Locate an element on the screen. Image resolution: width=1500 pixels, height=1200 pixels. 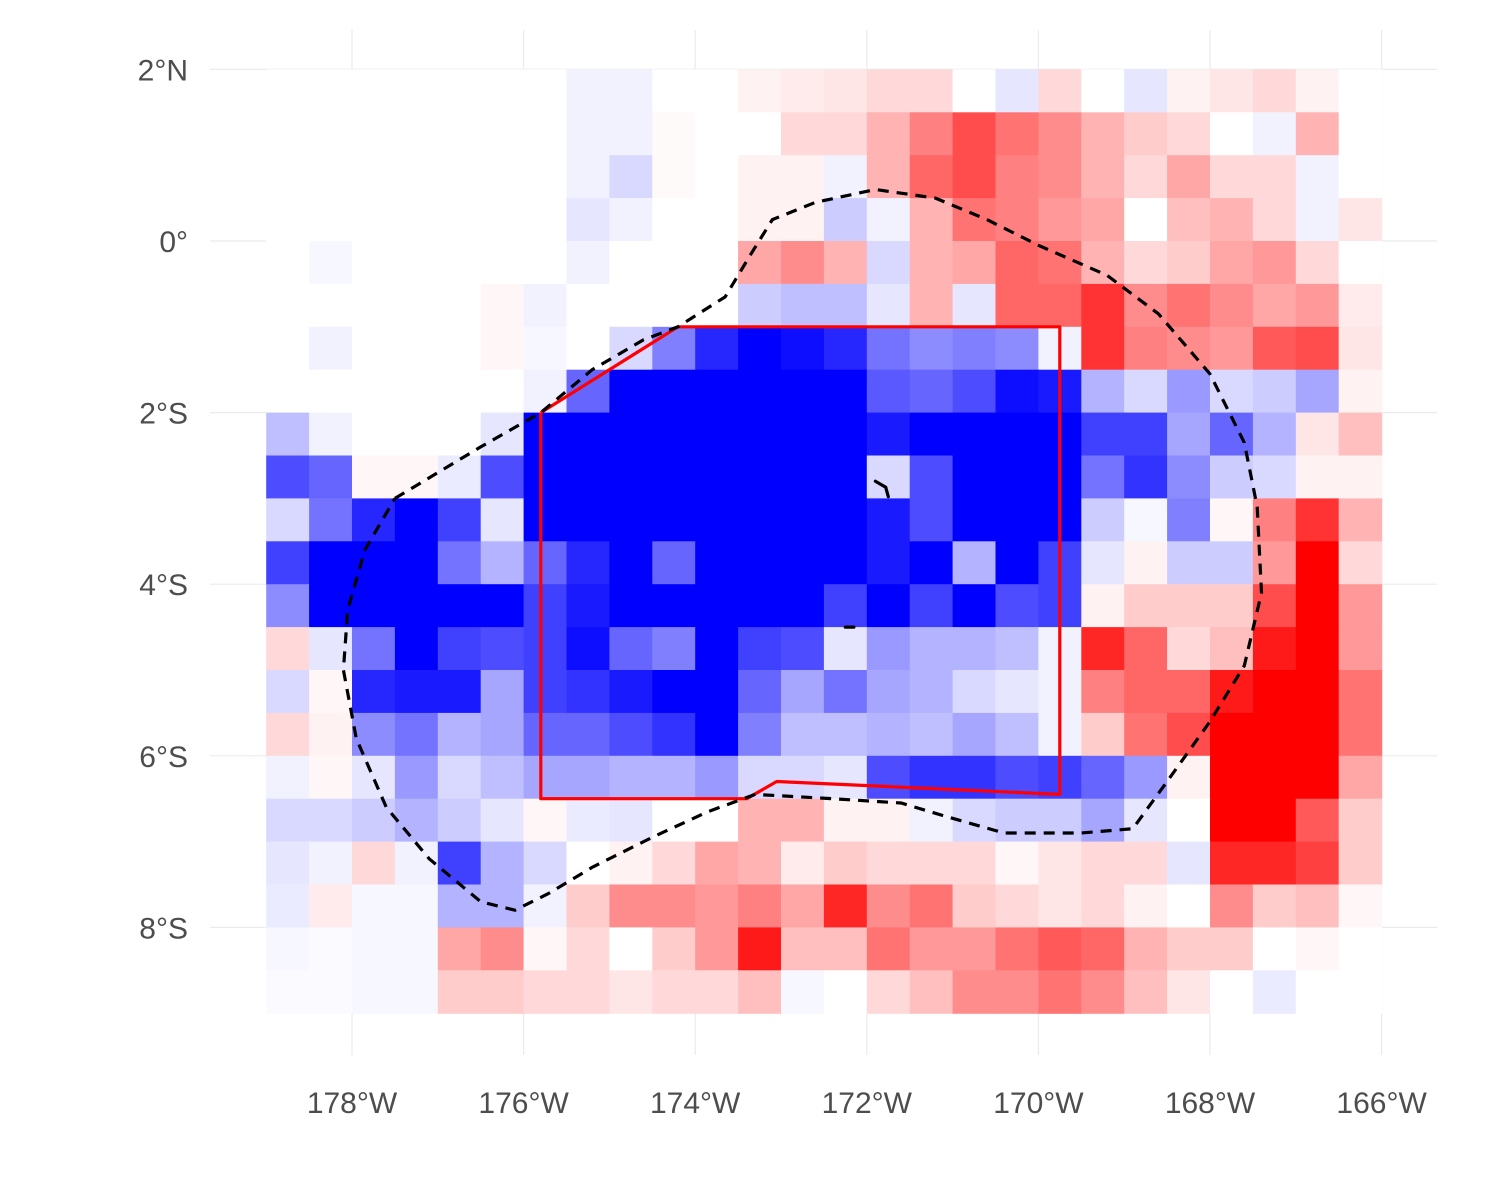
x-tick-label: 176°W is located at coordinates (523, 1103).